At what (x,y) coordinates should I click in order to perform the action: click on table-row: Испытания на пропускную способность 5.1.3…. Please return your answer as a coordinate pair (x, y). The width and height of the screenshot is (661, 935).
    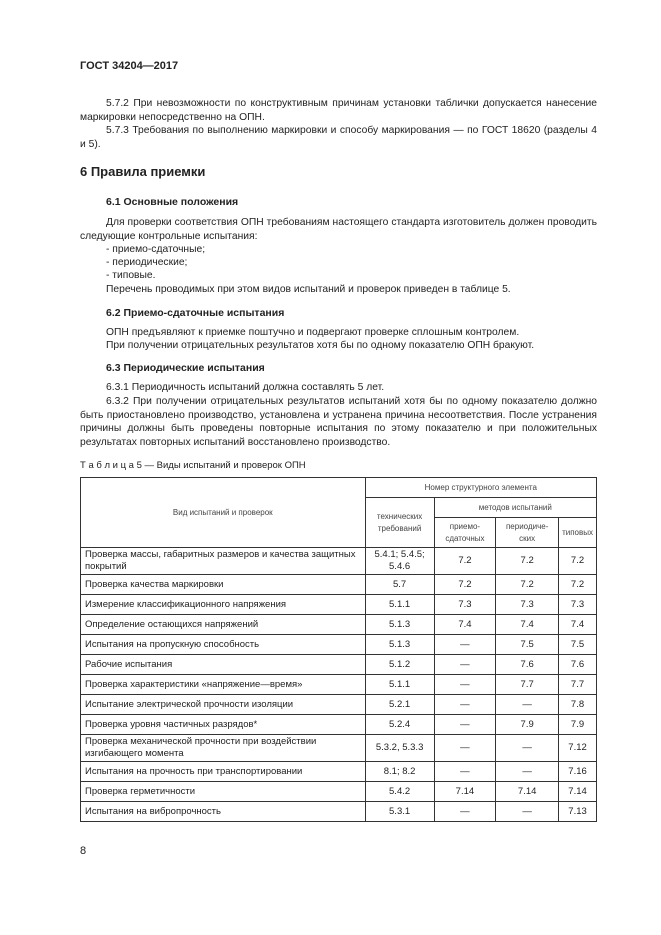
    Looking at the image, I should click on (338, 644).